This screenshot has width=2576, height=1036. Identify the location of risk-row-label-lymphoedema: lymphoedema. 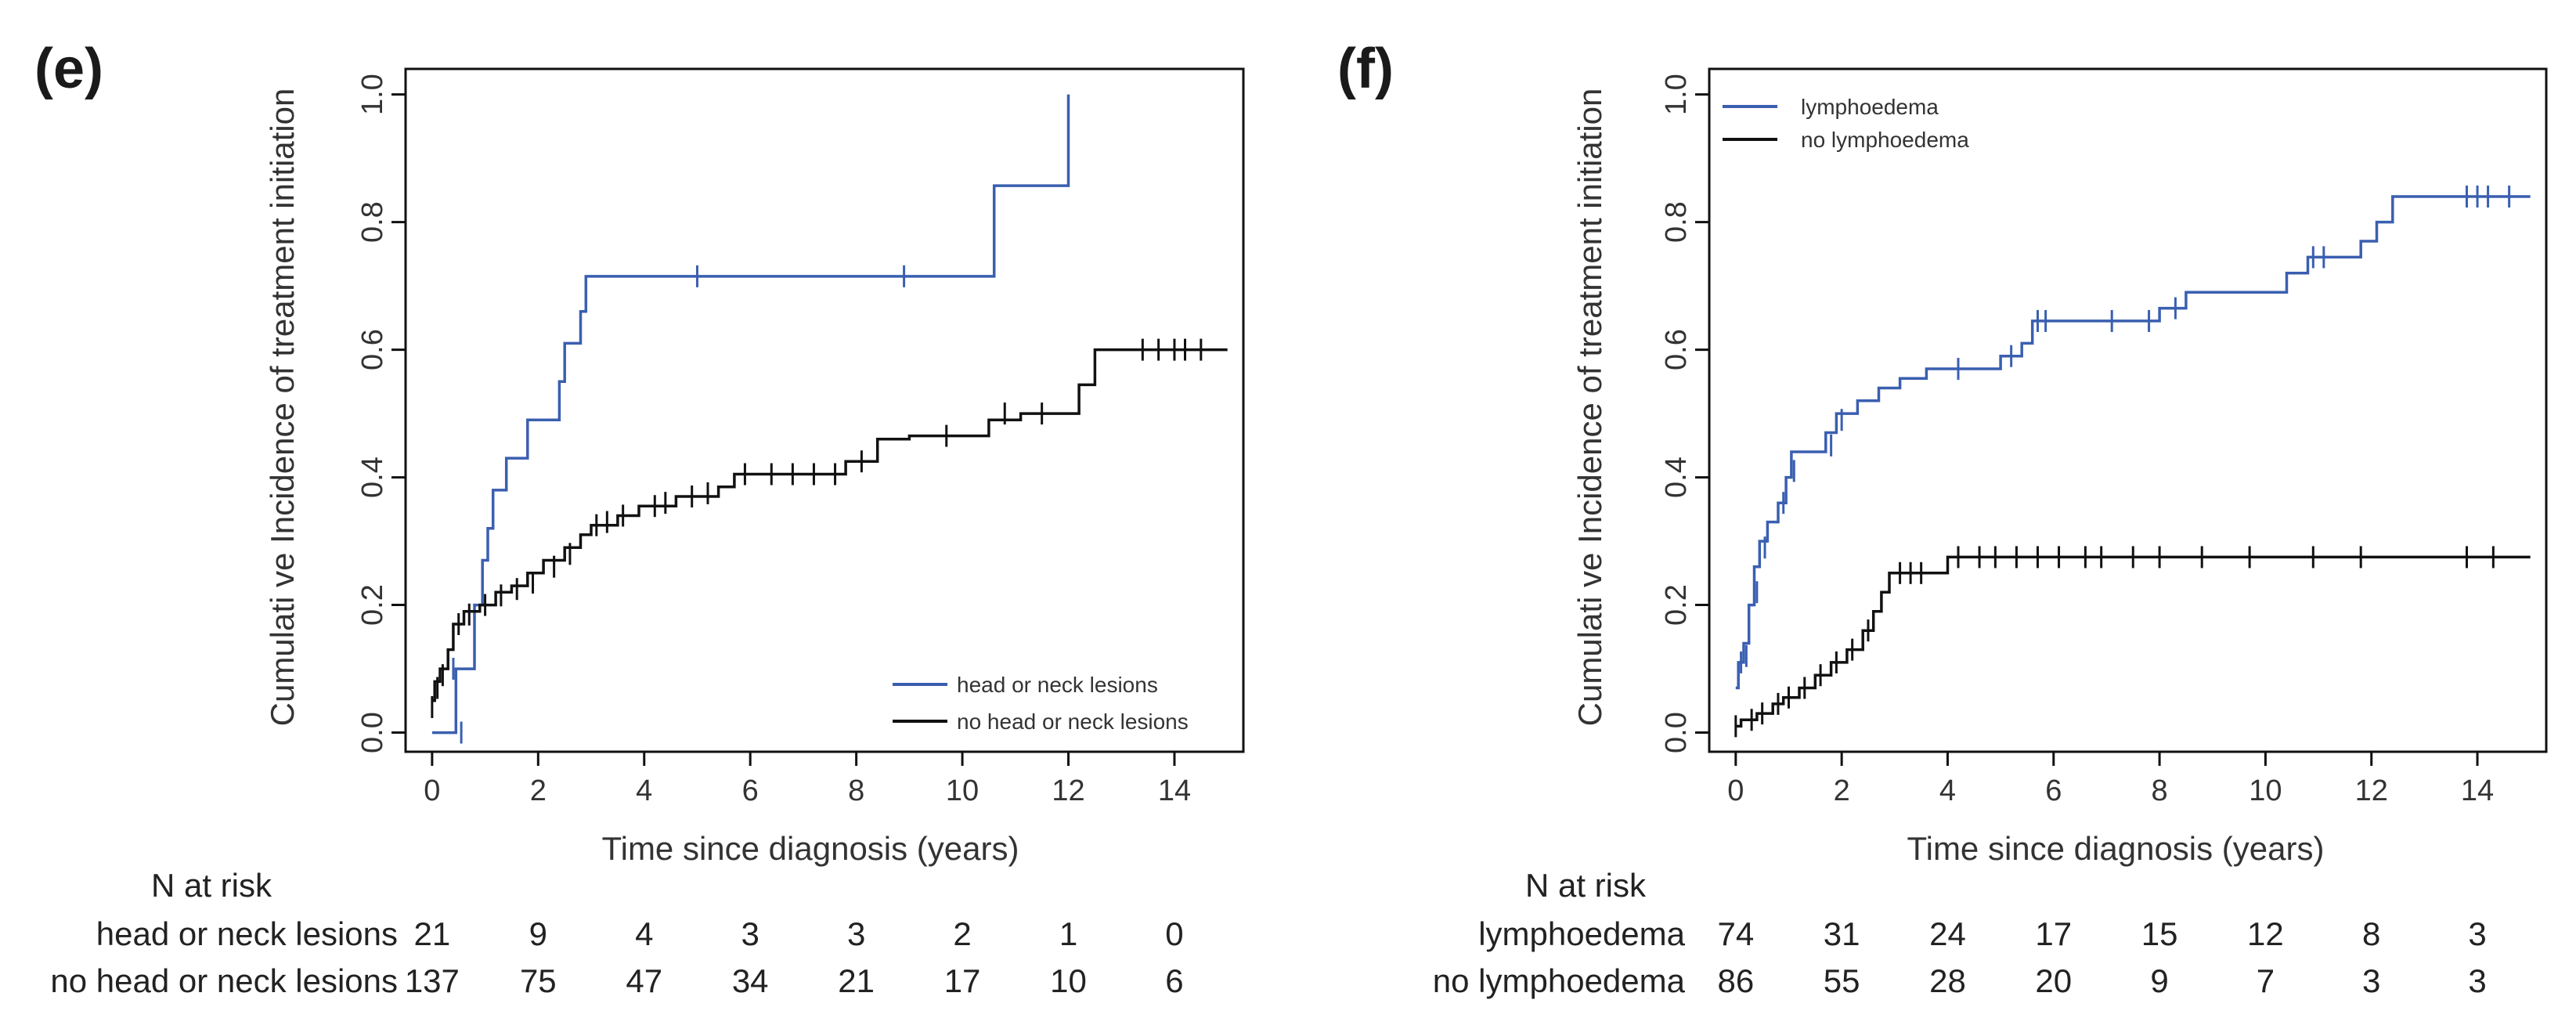
(1582, 933).